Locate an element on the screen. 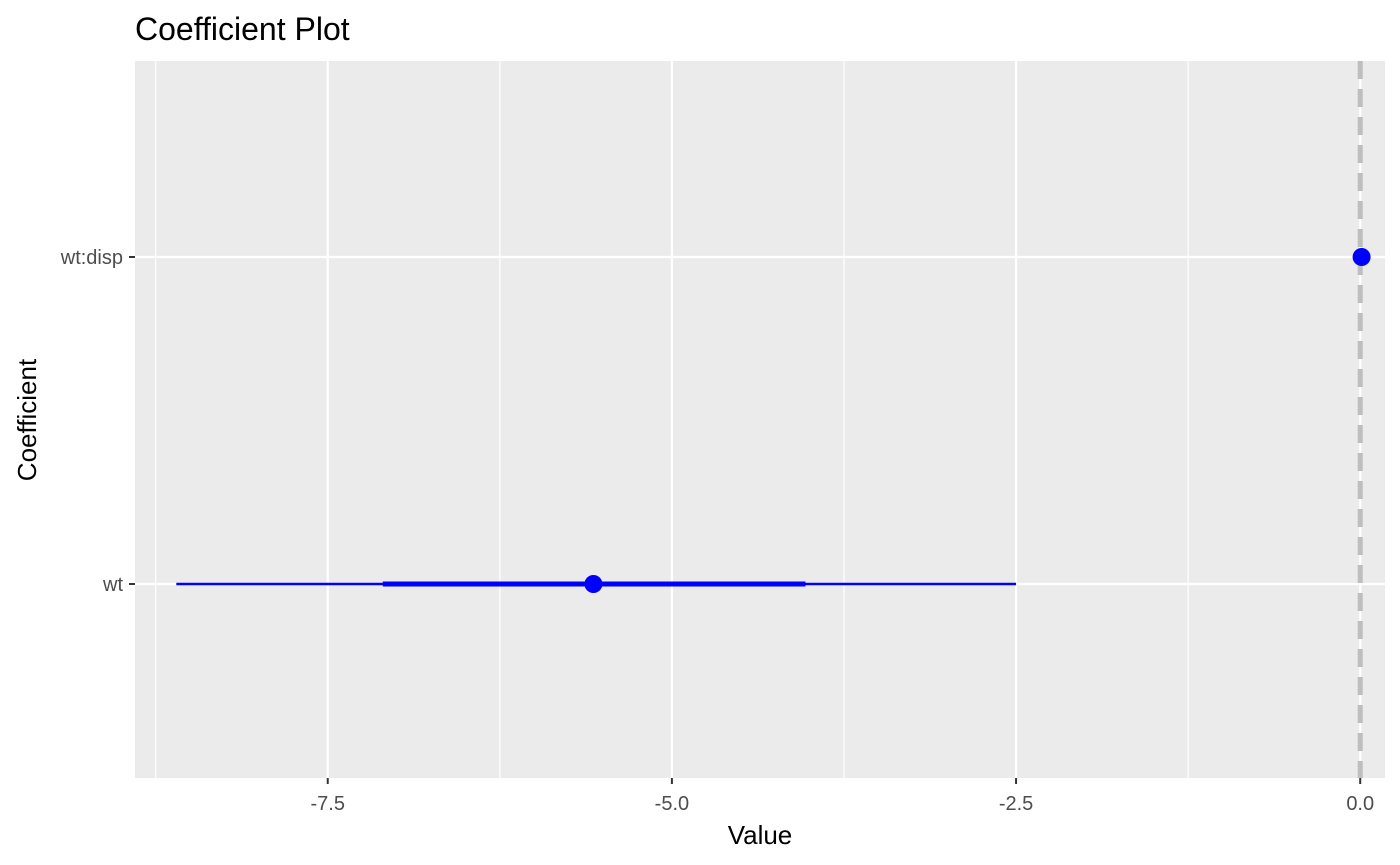 Image resolution: width=1400 pixels, height=865 pixels. coefficient-point-wt:disp is located at coordinates (1361, 257).